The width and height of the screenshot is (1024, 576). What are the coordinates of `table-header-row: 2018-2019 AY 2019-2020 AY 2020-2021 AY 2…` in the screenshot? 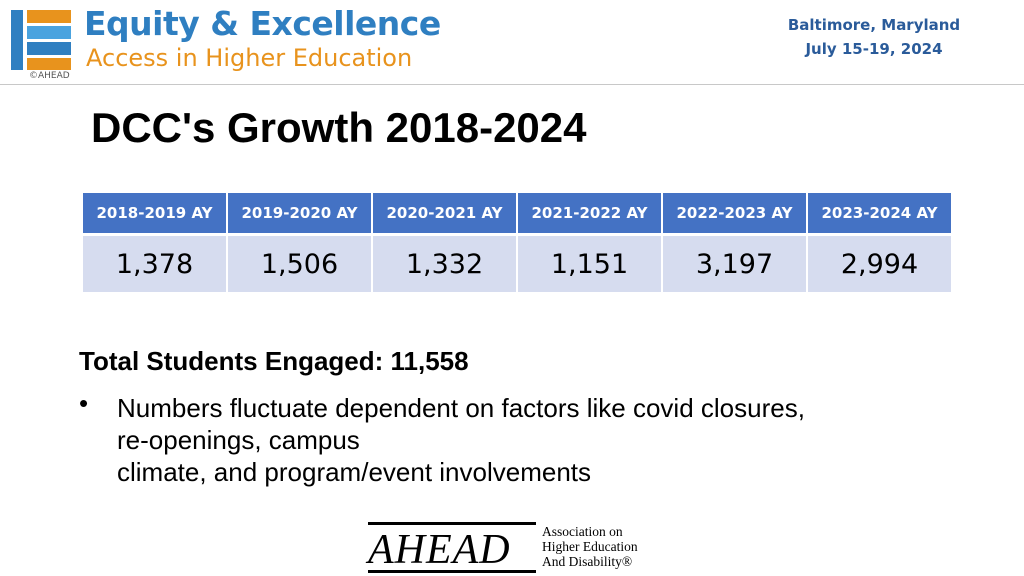 It's located at (517, 214).